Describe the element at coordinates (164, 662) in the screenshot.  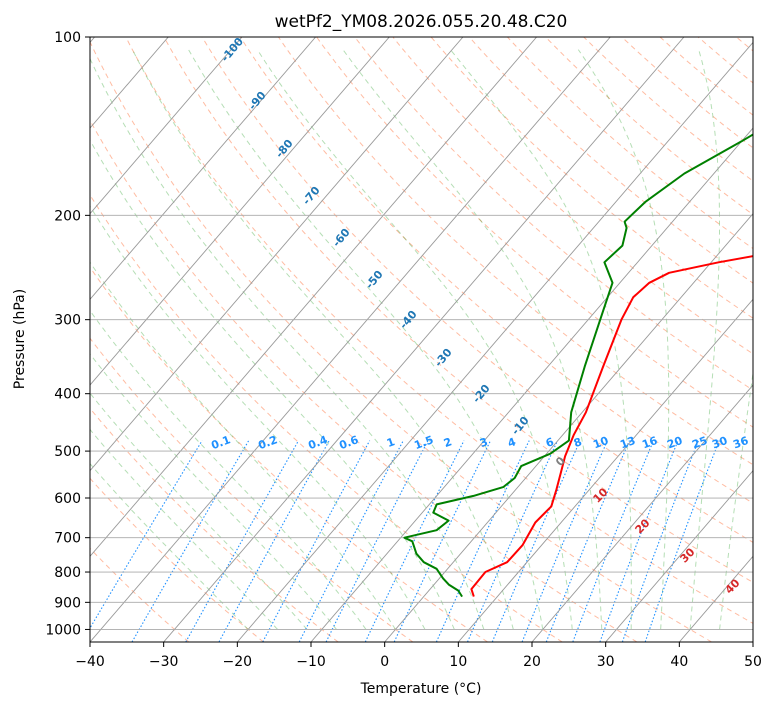
I see `x-tick-label: −30` at that location.